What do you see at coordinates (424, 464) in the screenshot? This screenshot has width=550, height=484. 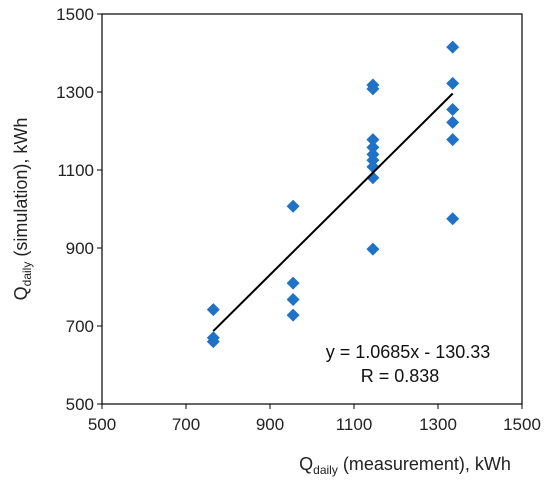 I see `x-axis-title-rest: (measurement), kWh` at bounding box center [424, 464].